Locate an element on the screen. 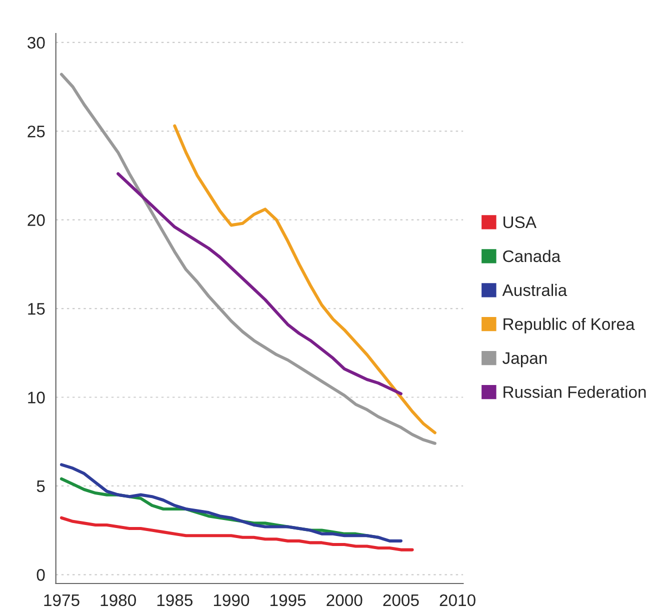  x-tick-label: 1990 is located at coordinates (232, 600).